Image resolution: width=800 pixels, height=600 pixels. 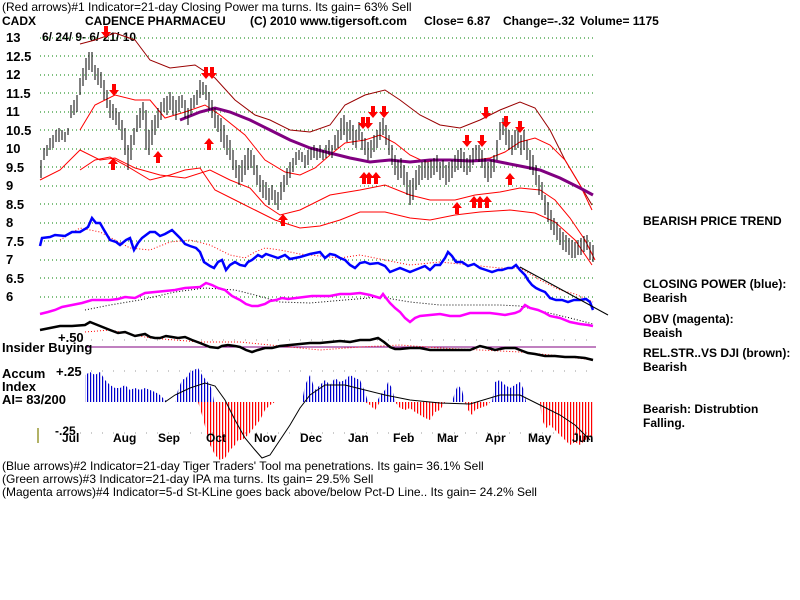 What do you see at coordinates (24, 373) in the screenshot?
I see `accum-label: Accum` at bounding box center [24, 373].